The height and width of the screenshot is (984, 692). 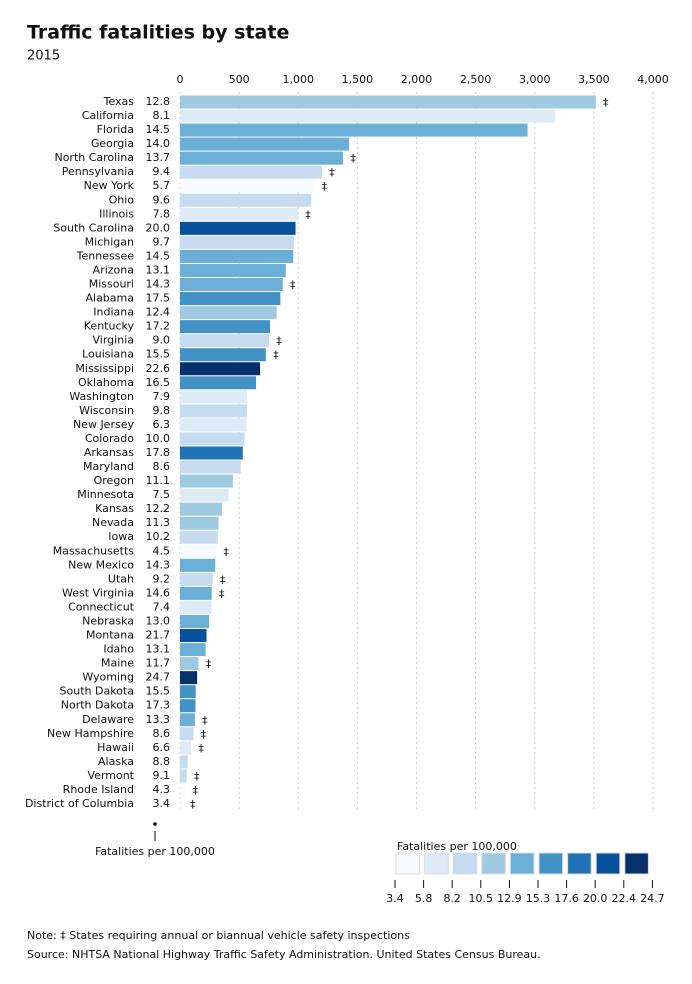 What do you see at coordinates (158, 269) in the screenshot?
I see `rate-label: 13.1` at bounding box center [158, 269].